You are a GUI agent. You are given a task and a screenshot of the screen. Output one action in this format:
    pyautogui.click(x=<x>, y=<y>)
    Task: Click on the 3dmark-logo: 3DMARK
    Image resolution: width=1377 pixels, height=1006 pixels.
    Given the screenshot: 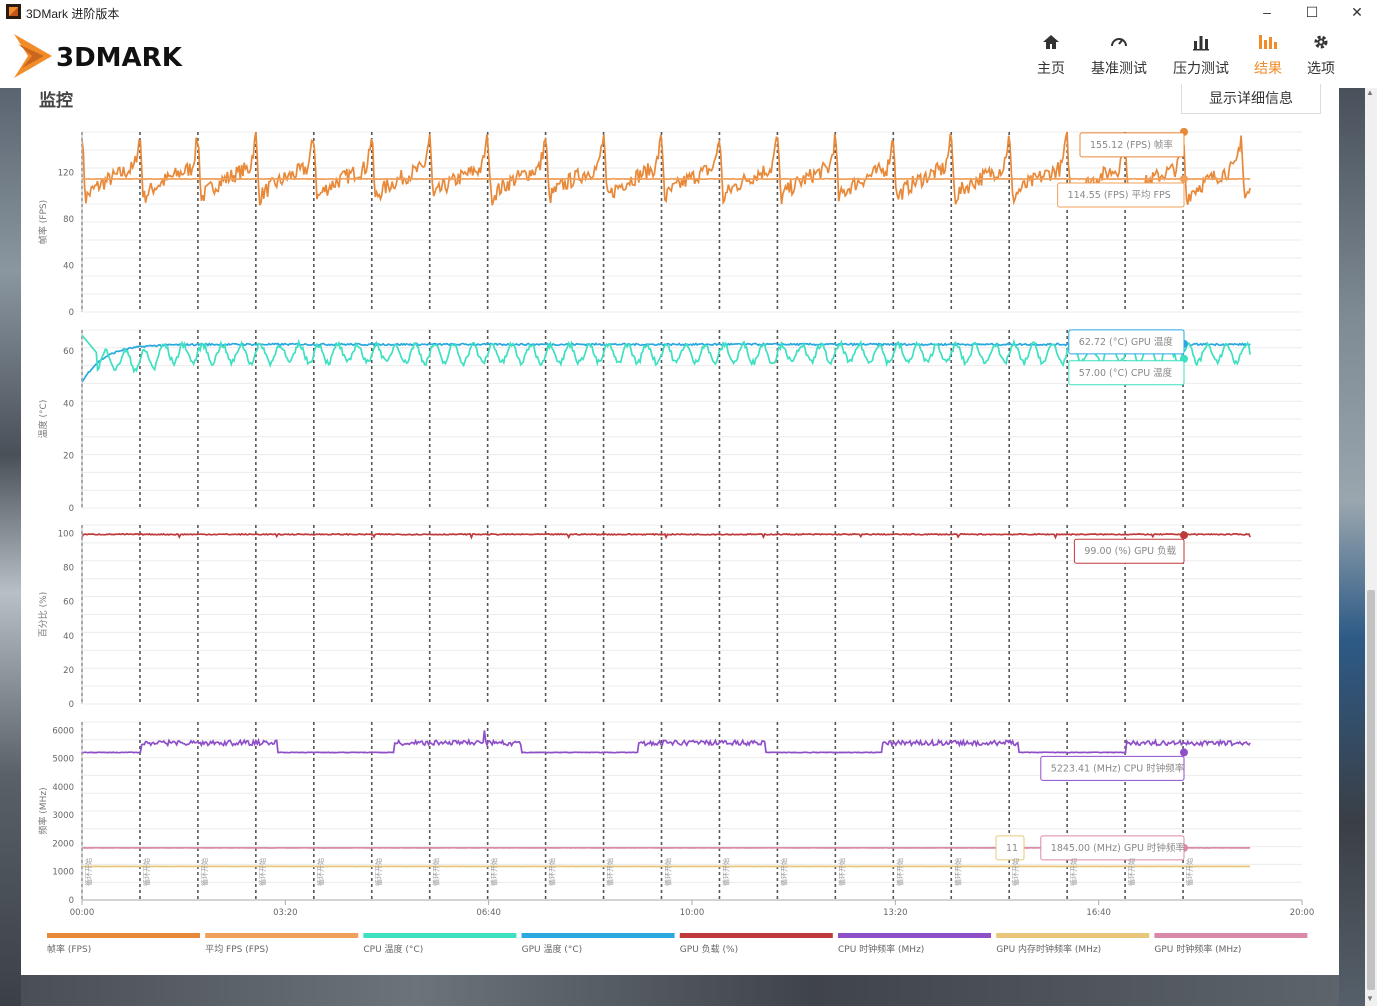 What is the action you would take?
    pyautogui.click(x=114, y=56)
    